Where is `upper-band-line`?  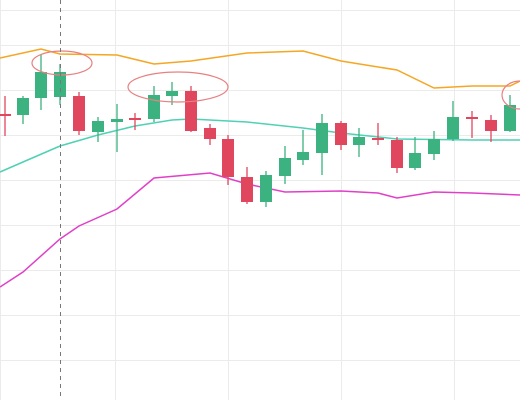 upper-band-line is located at coordinates (260, 68).